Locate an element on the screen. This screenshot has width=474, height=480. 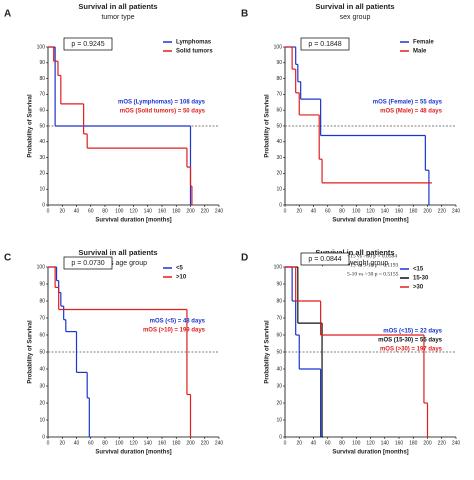
panel-letter: A is located at coordinates (7, 14).